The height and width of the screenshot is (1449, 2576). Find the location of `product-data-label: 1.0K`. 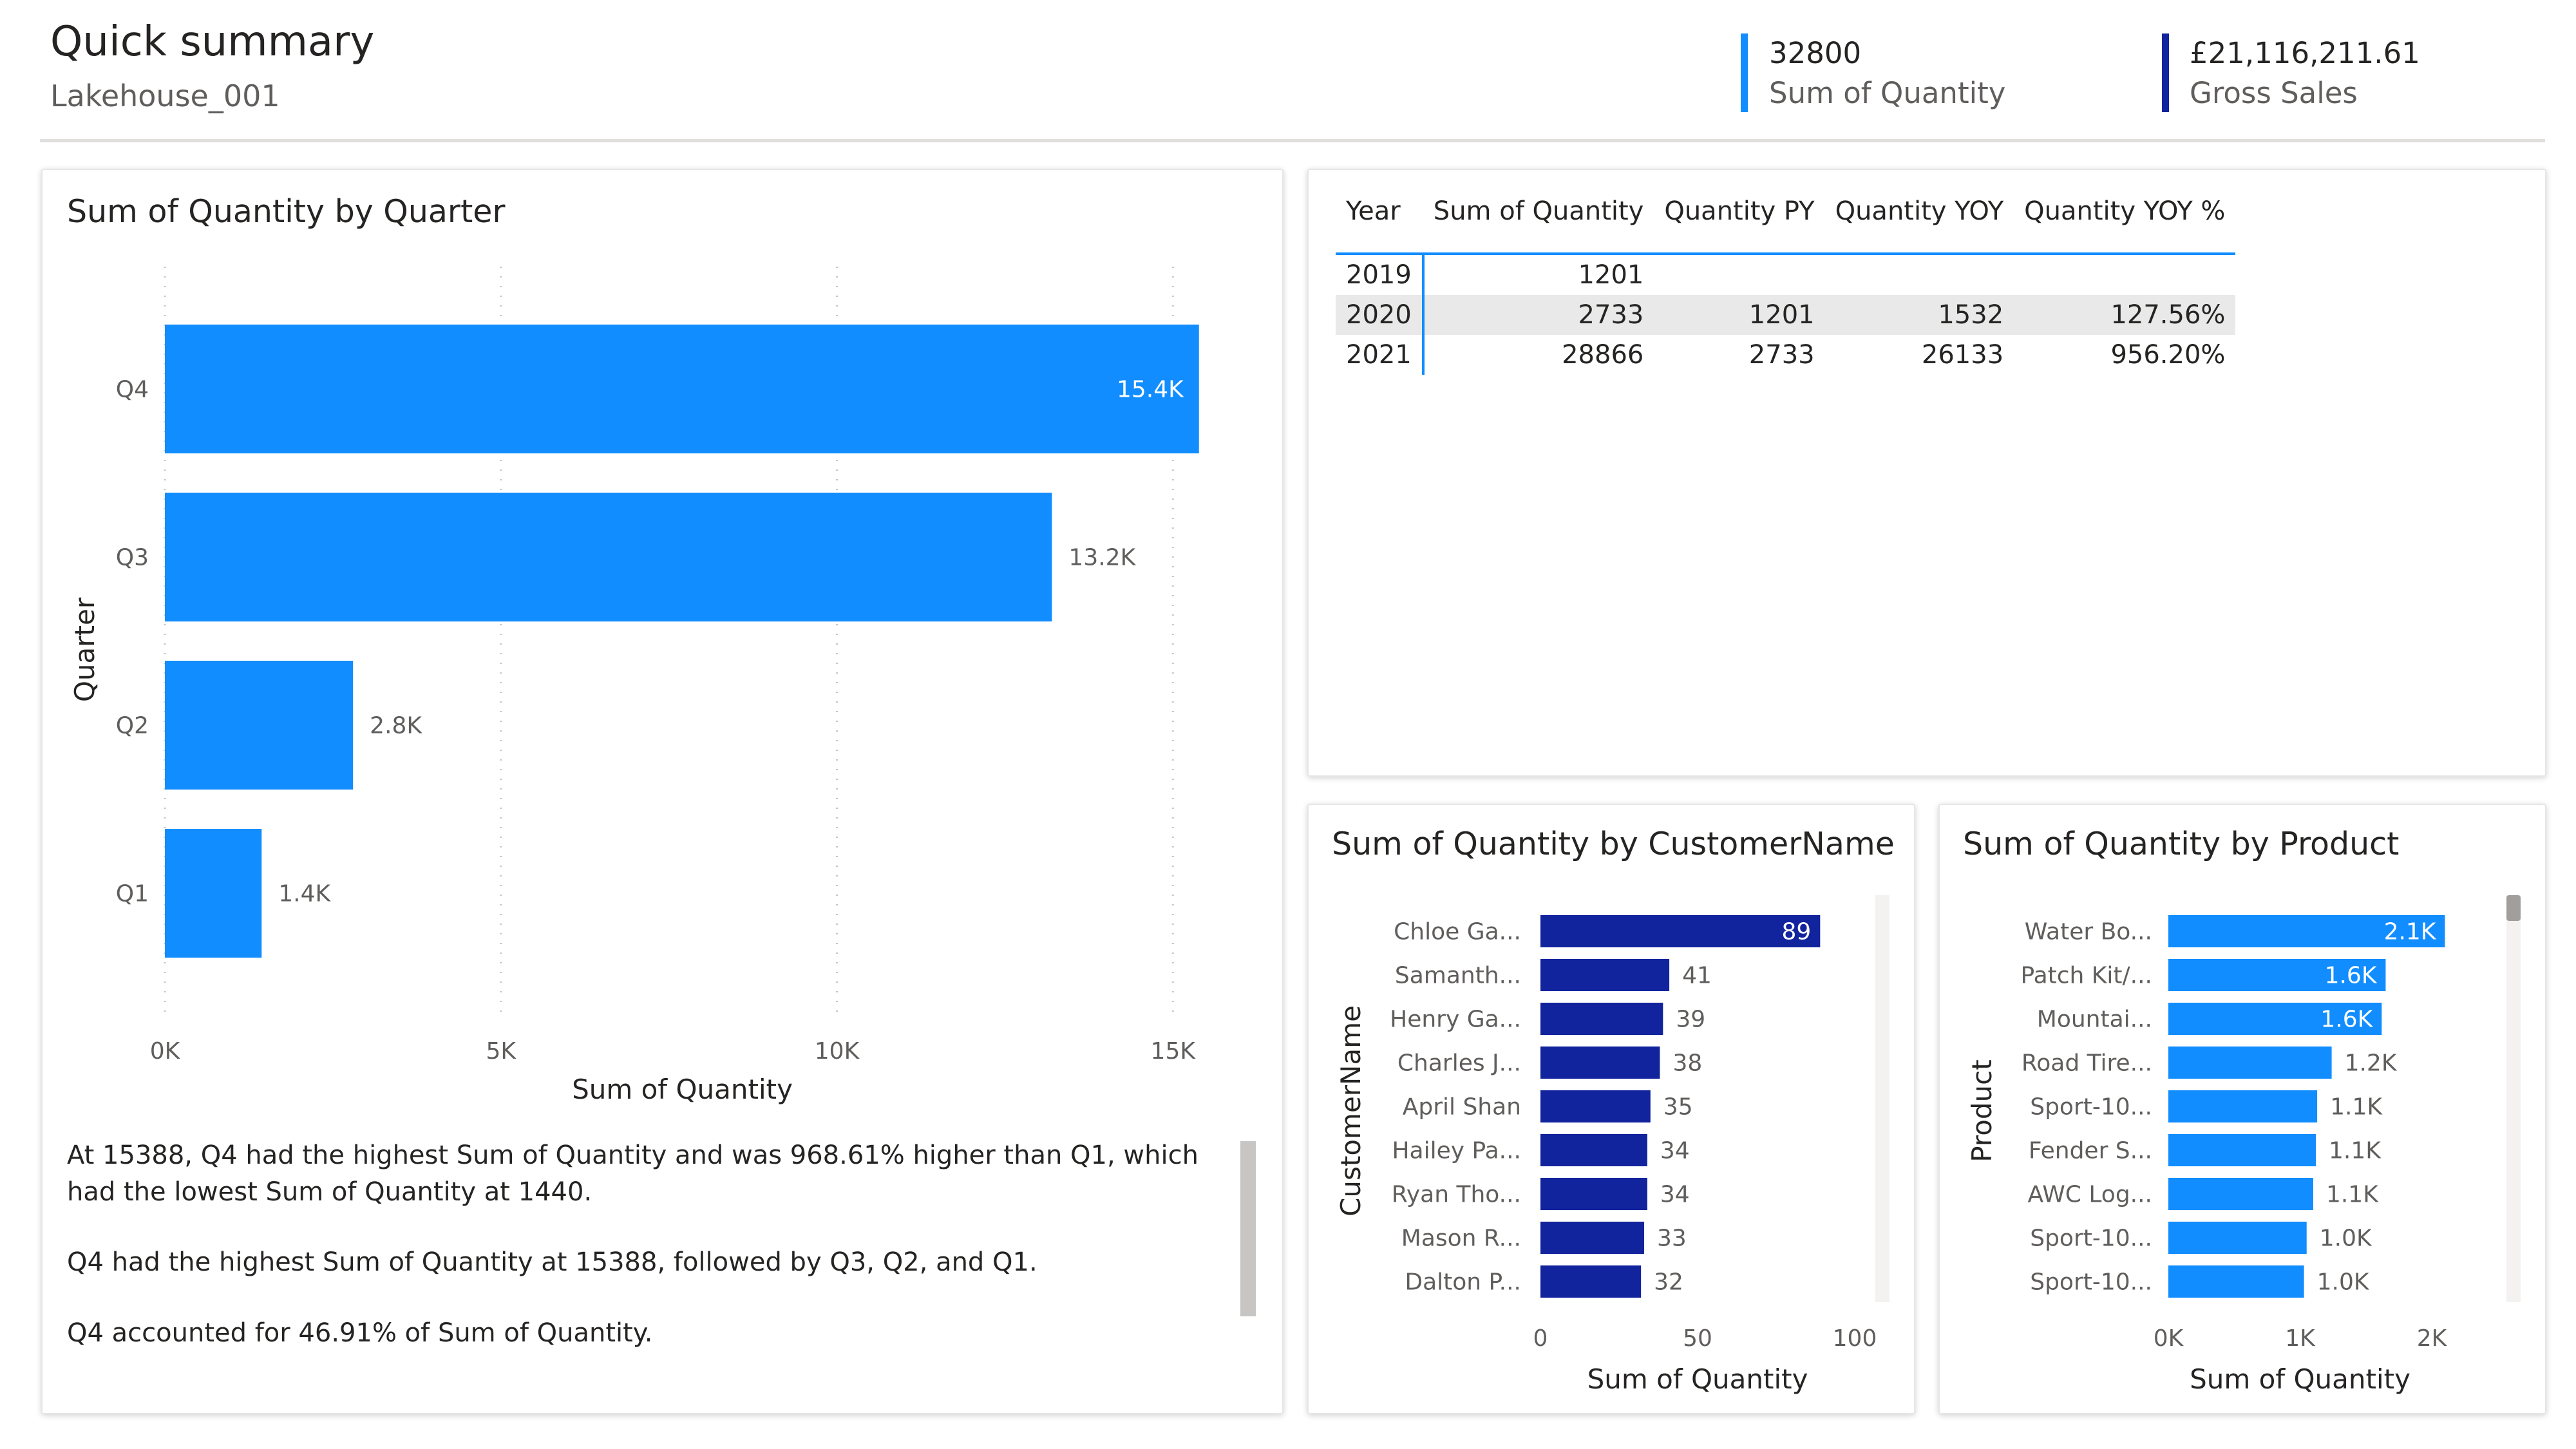

product-data-label: 1.0K is located at coordinates (2346, 1239).